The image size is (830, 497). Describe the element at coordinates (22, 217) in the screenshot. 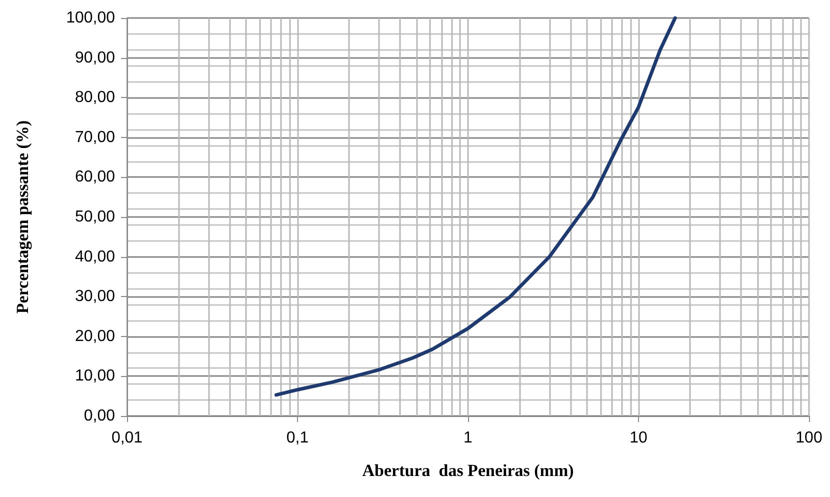

I see `y-axis-title: Percentagem passante (%)` at that location.